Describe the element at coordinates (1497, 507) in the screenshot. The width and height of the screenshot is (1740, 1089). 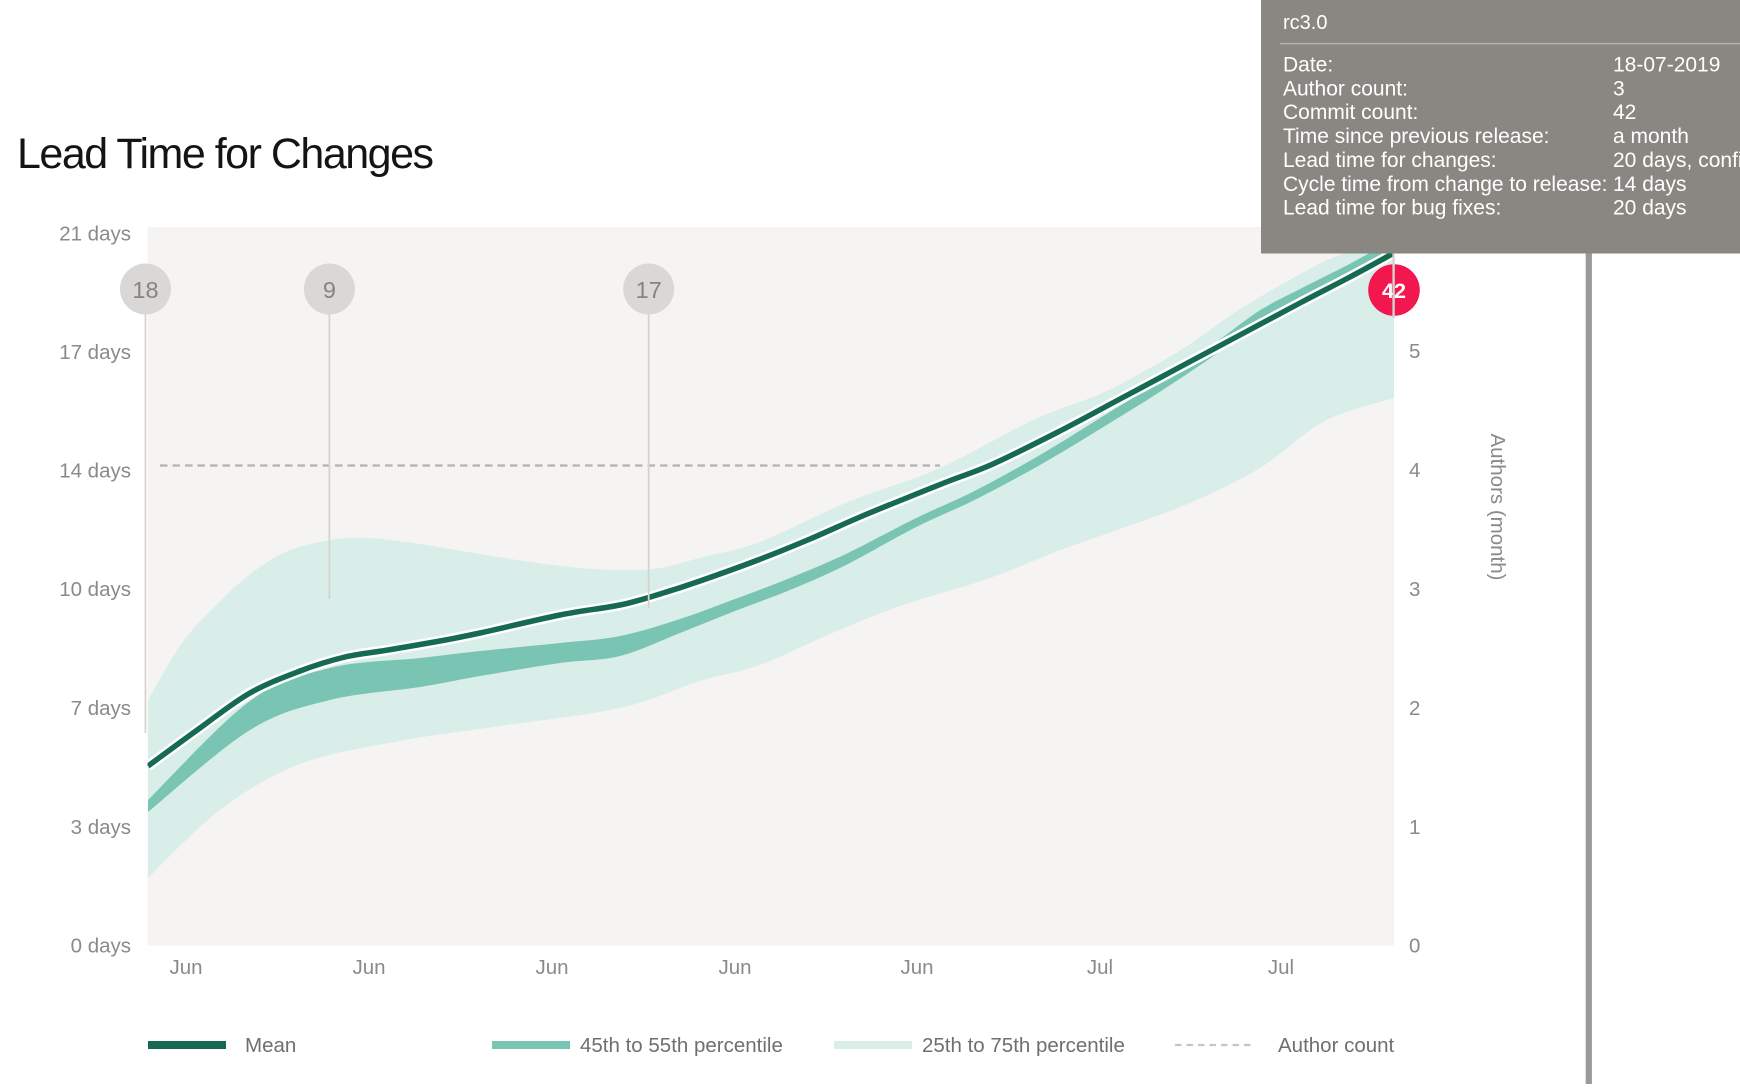
I see `svg-text: Authors (month)` at that location.